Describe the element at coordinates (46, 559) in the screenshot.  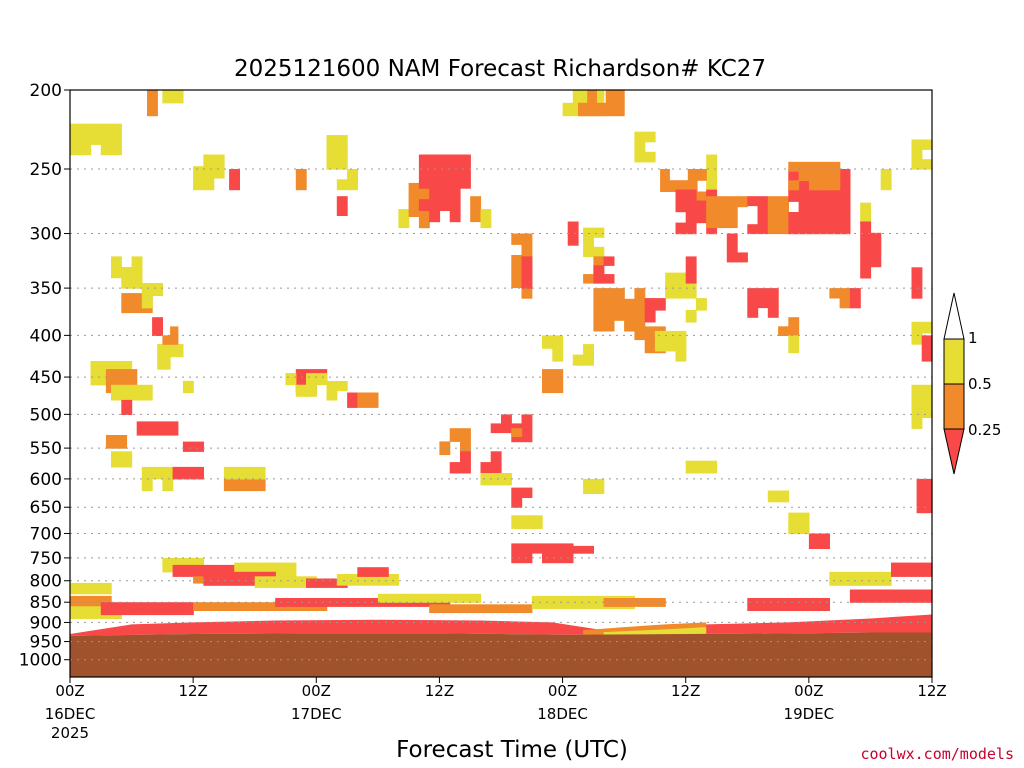
I see `ytick-label-750: 750` at that location.